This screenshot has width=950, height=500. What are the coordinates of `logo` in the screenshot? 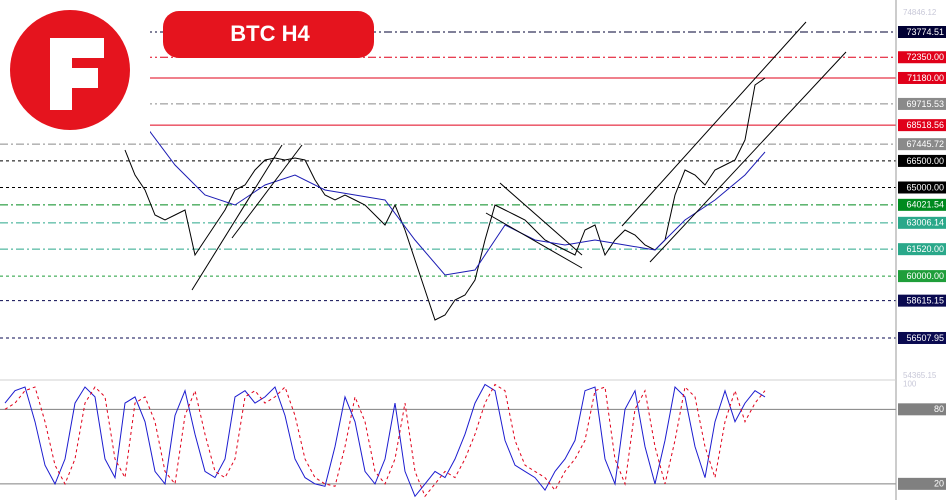 It's located at (70, 70).